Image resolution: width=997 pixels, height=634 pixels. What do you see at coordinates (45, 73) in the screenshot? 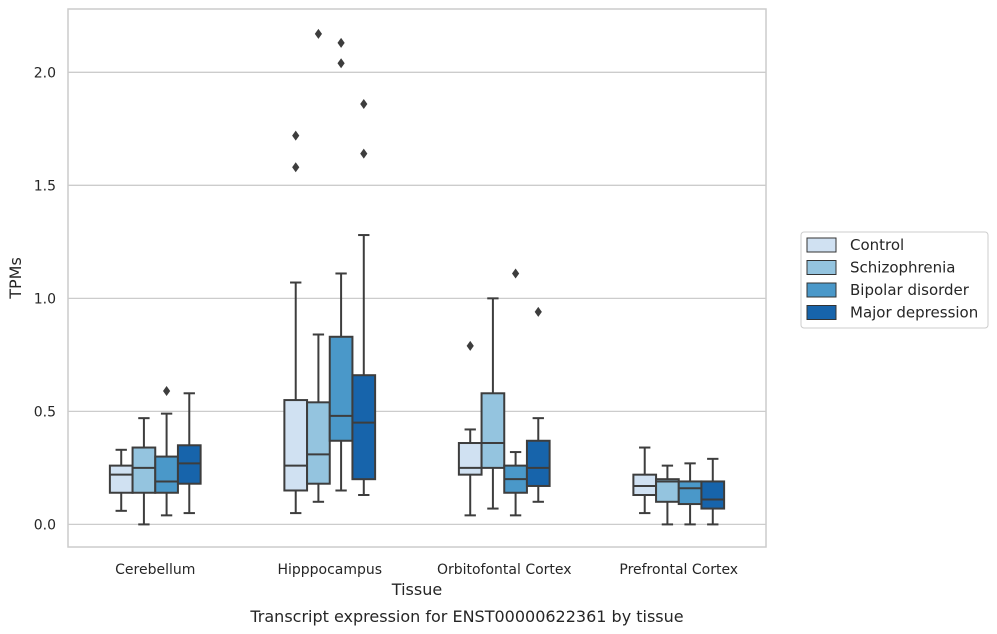
I see `y-tick-label: 2.0` at bounding box center [45, 73].